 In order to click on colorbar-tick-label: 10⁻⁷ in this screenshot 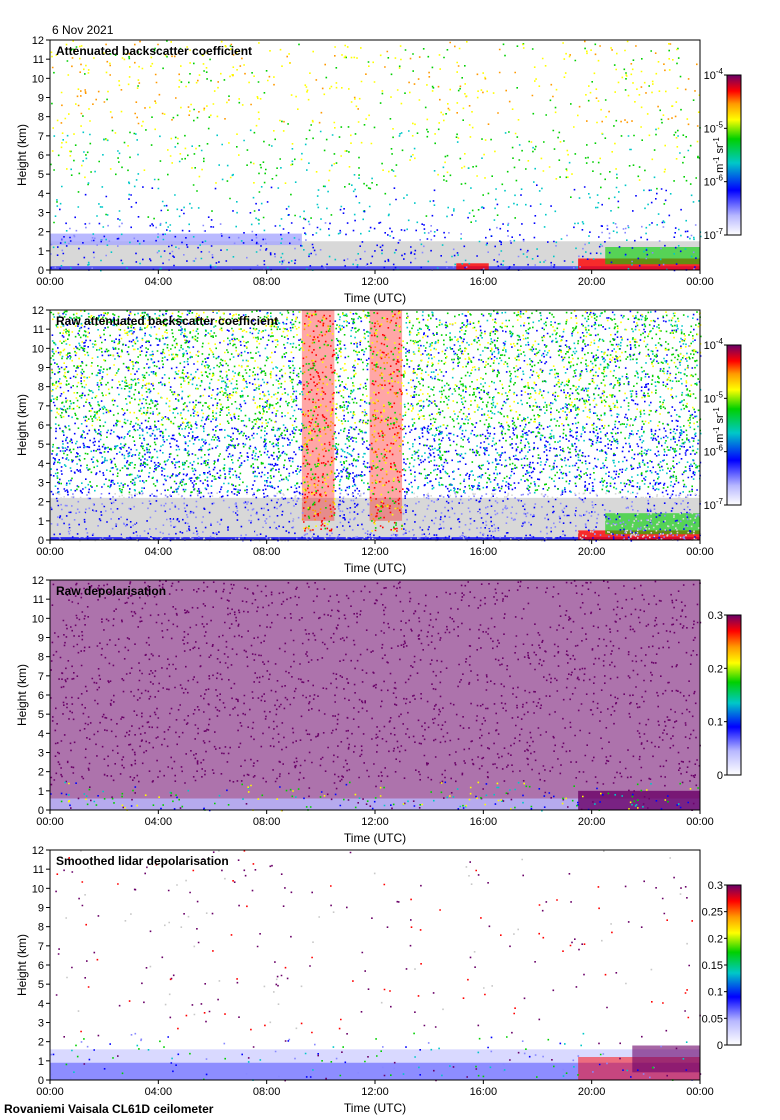, I will do `click(714, 504)`.